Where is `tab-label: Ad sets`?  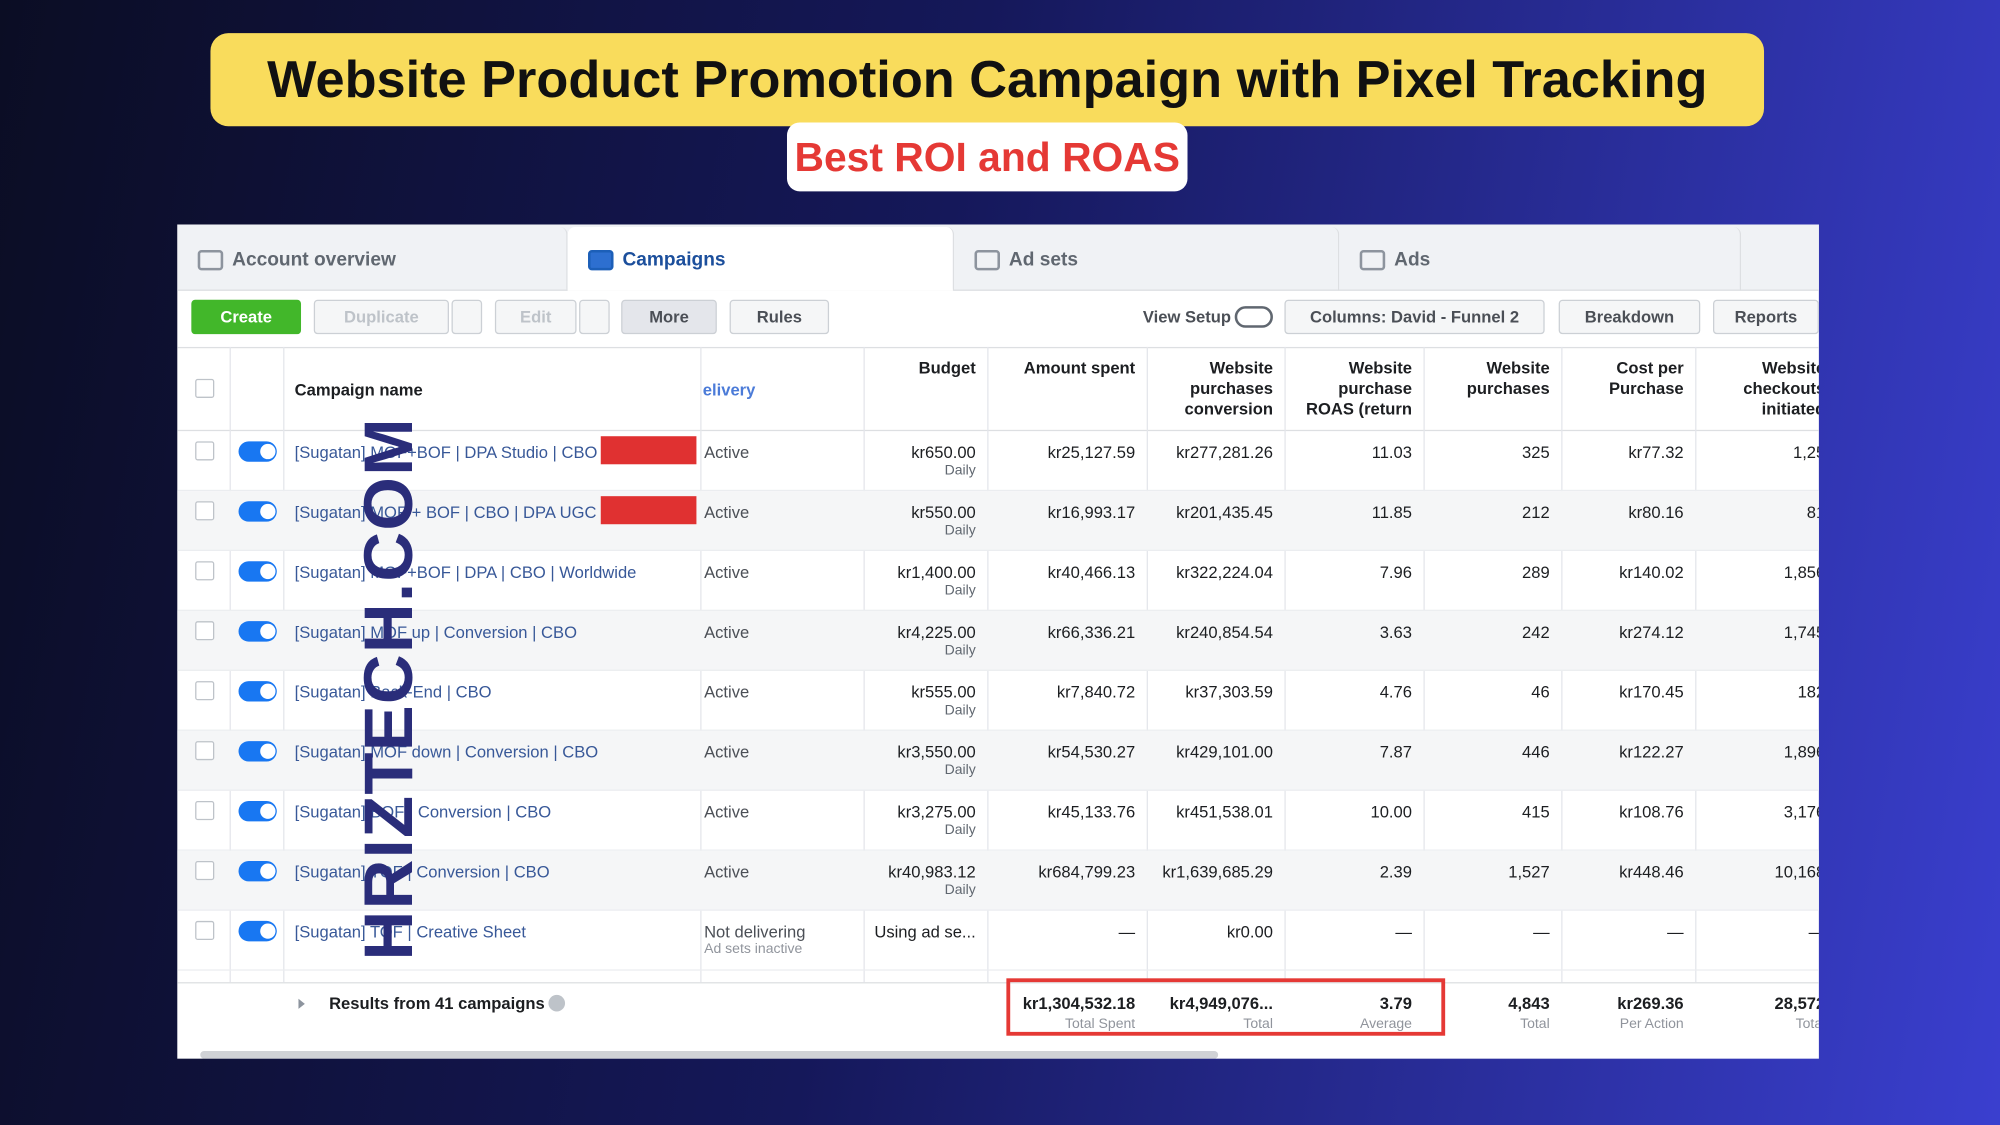 tab-label: Ad sets is located at coordinates (1043, 259).